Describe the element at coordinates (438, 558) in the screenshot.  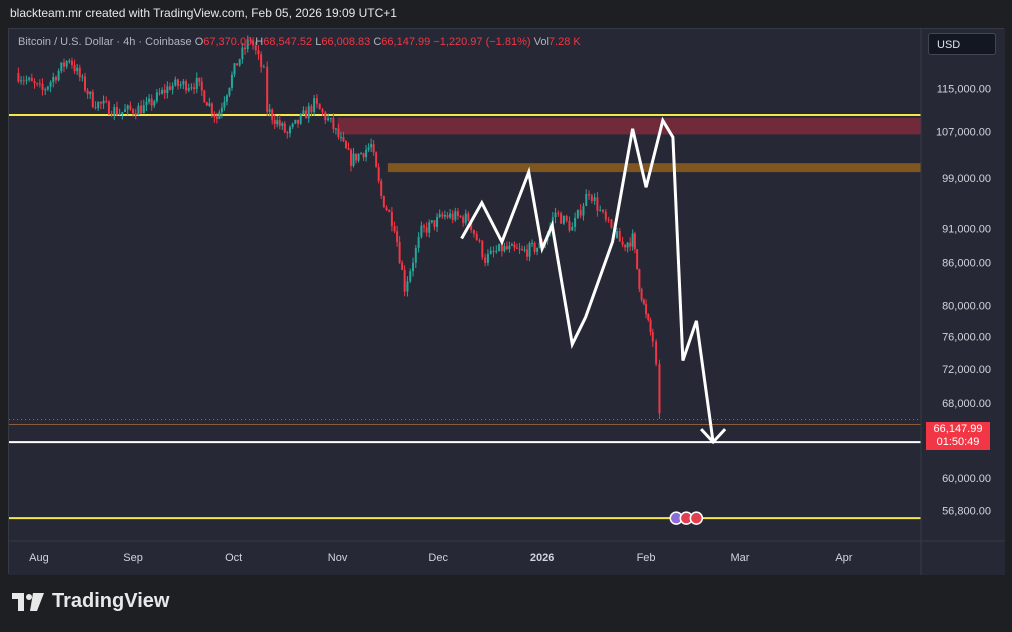
I see `x-tick-label: Dec` at that location.